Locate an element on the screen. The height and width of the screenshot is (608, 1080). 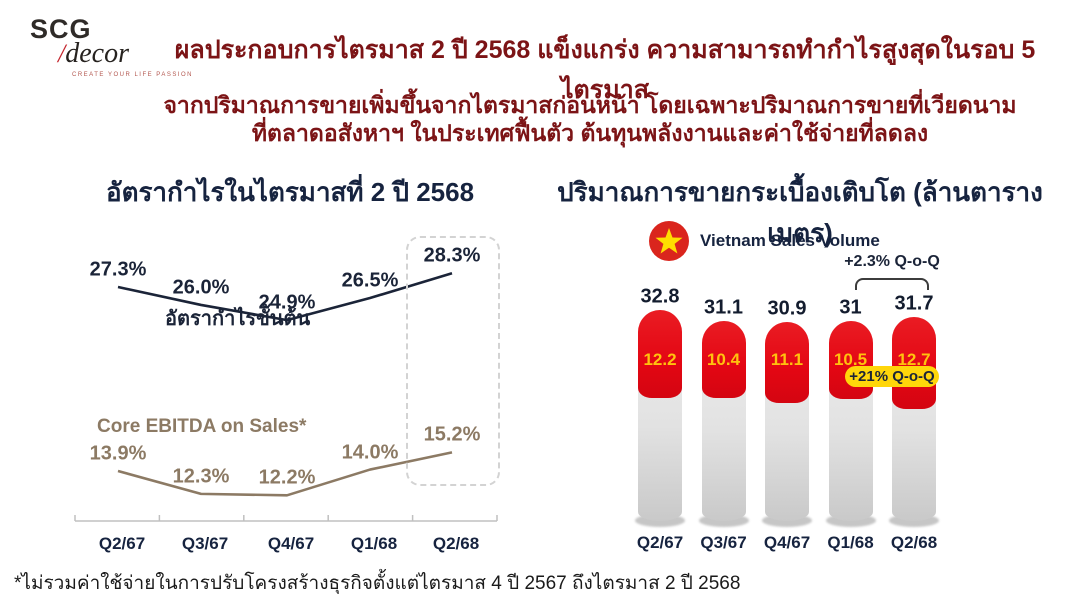
bar-total-label: 31.1 is located at coordinates (723, 307).